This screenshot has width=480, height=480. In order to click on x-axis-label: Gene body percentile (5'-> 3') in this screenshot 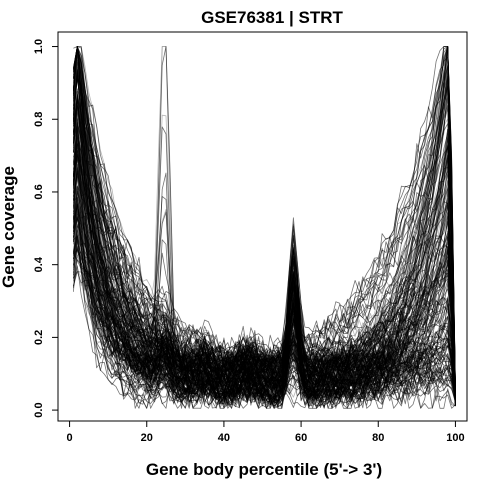, I will do `click(264, 469)`.